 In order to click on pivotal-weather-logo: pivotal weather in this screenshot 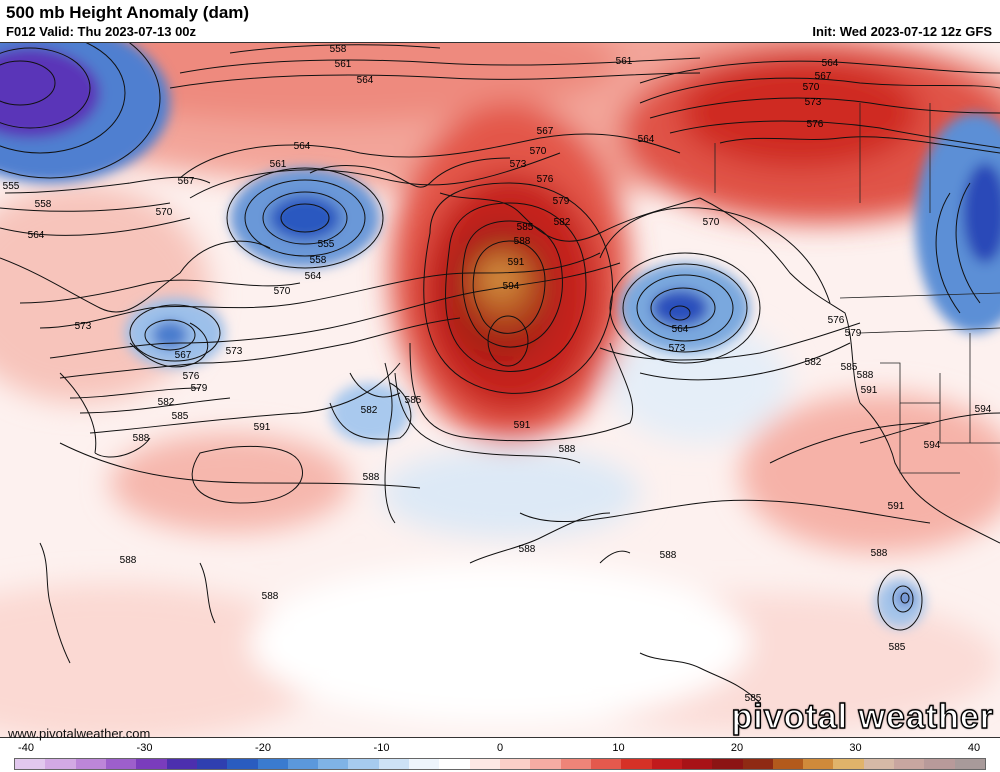, I will do `click(862, 716)`.